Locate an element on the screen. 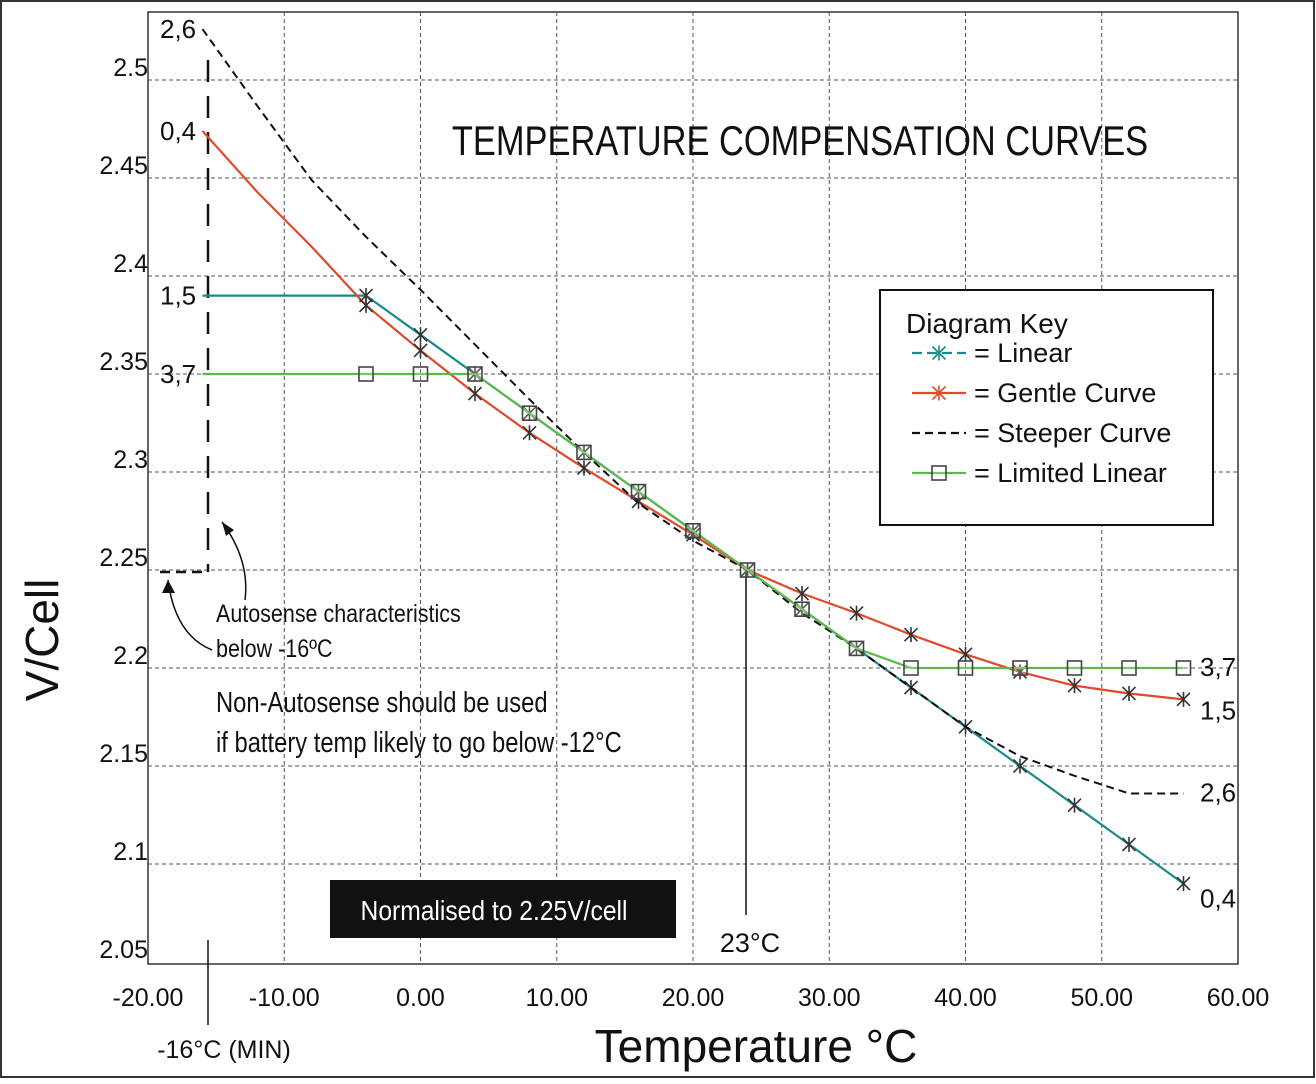 The width and height of the screenshot is (1316, 1084). y-tick-label: 2.15 is located at coordinates (123, 754).